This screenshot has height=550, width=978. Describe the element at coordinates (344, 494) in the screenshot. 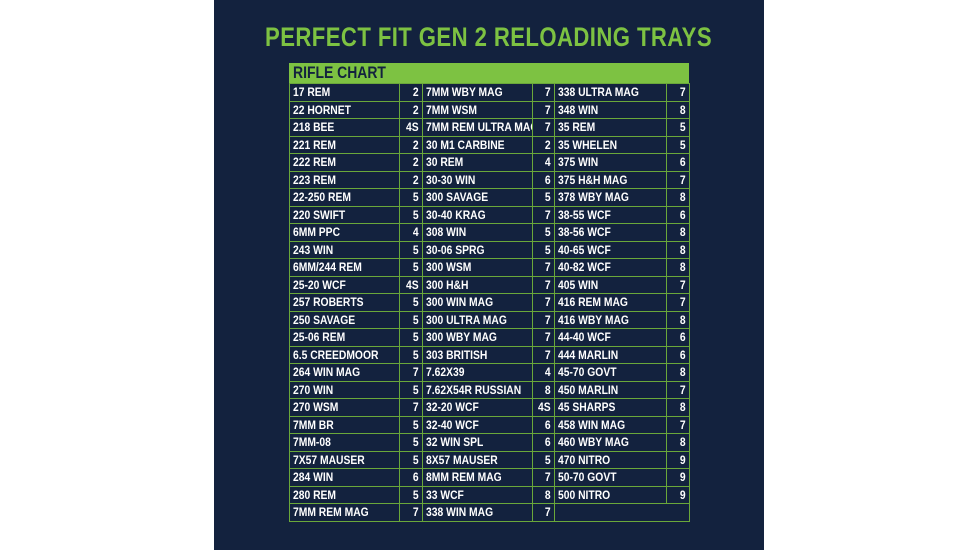

I see `caliber-name: 280 REM` at that location.